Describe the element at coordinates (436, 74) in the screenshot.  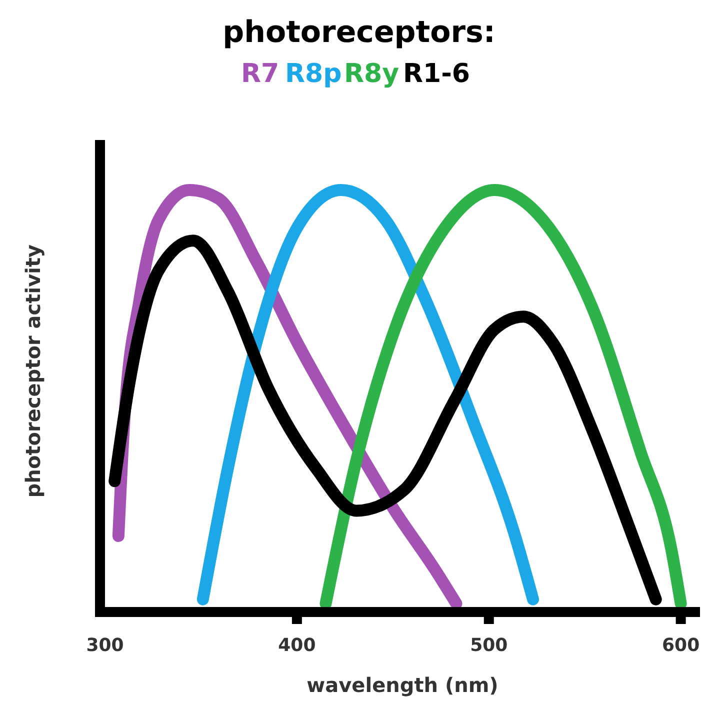
I see `text: R1-6` at that location.